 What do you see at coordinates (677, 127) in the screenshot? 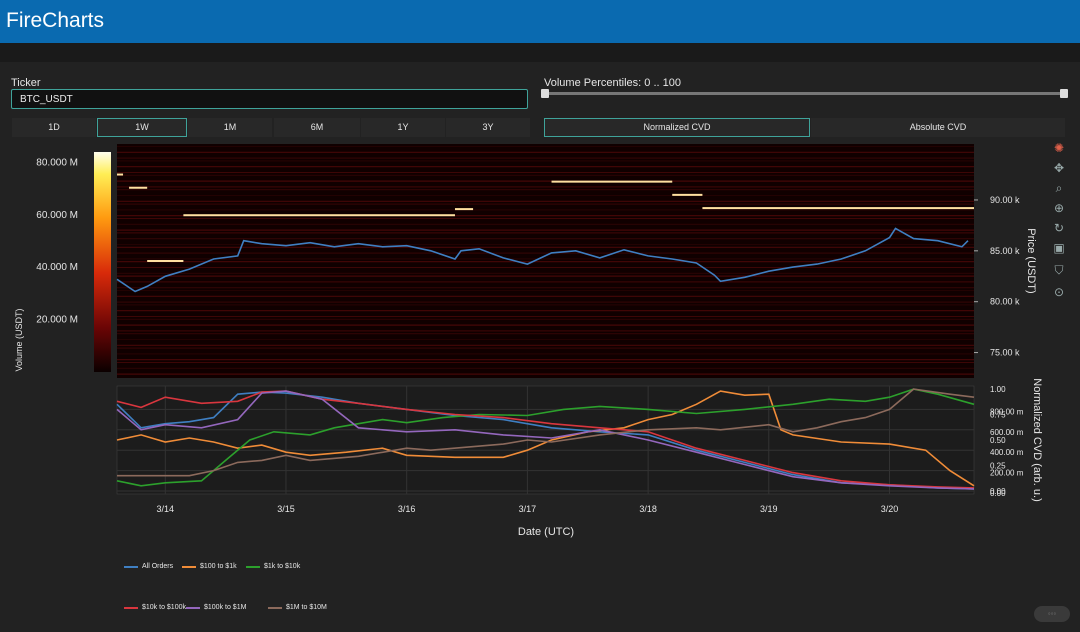
I see `normalized-cvd-button: Normalized CVD` at bounding box center [677, 127].